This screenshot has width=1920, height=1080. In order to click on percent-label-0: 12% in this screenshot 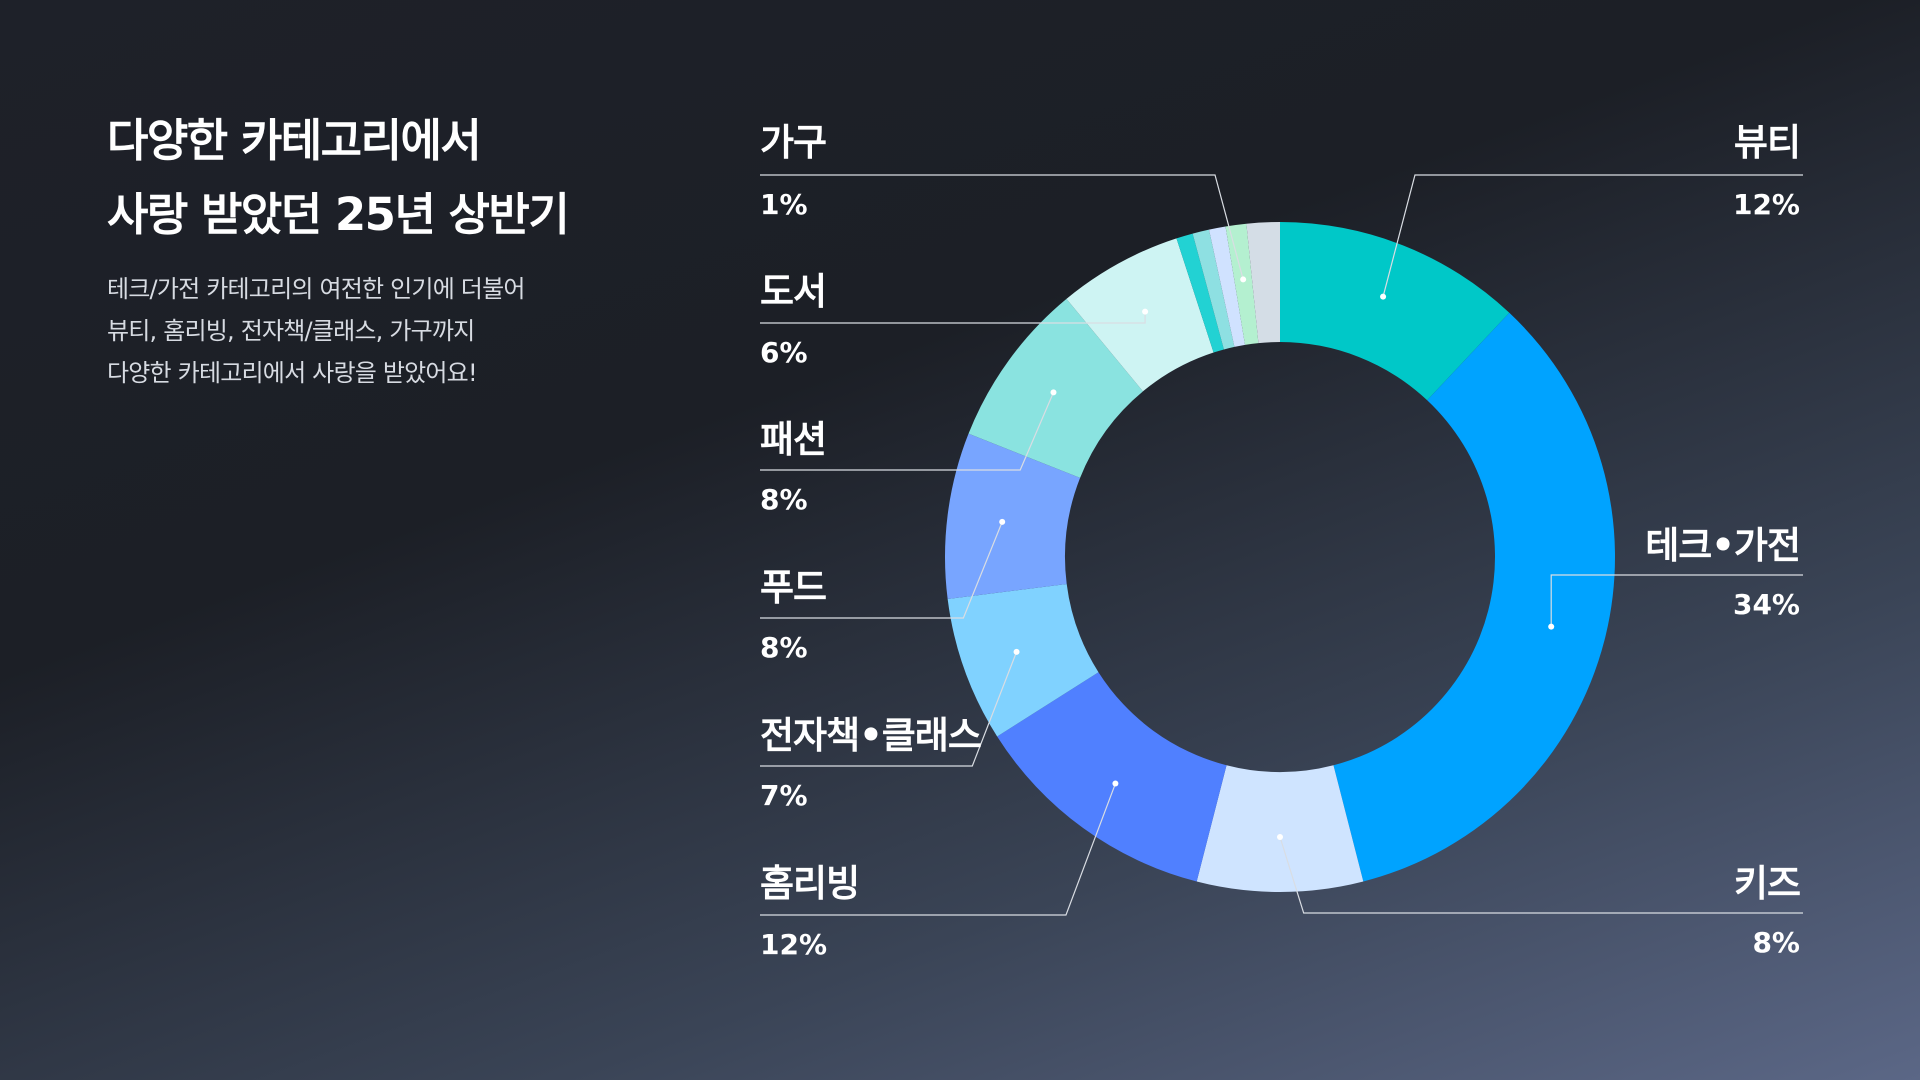, I will do `click(1766, 204)`.